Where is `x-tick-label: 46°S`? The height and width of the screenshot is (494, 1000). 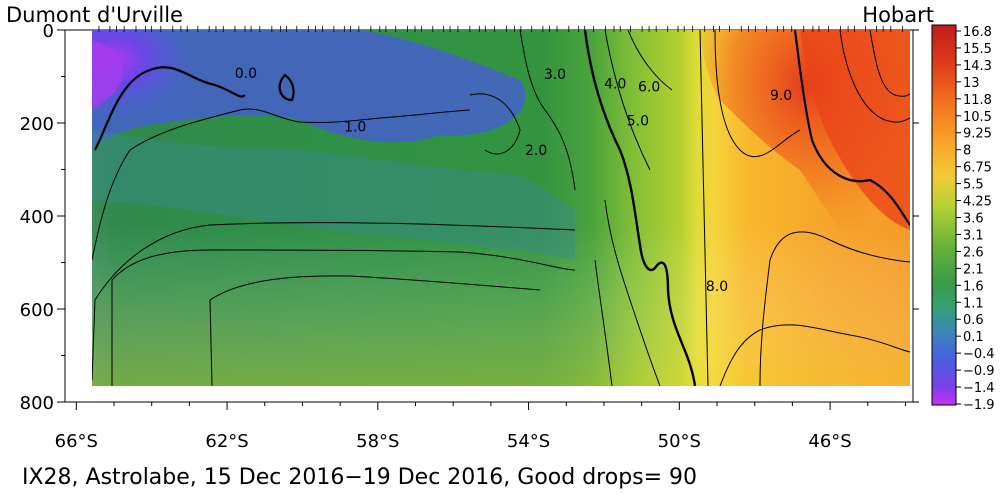 x-tick-label: 46°S is located at coordinates (829, 441).